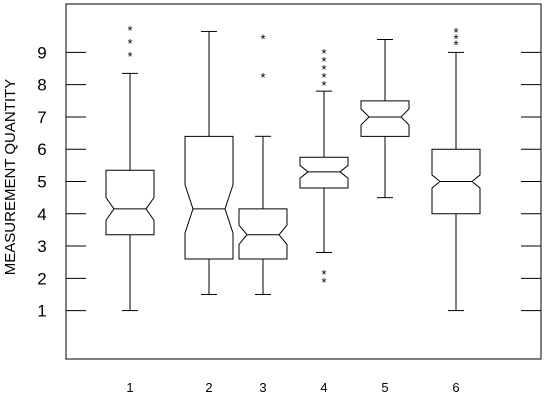 Image resolution: width=548 pixels, height=403 pixels. Describe the element at coordinates (41, 182) in the screenshot. I see `y-tick-label: 5` at that location.